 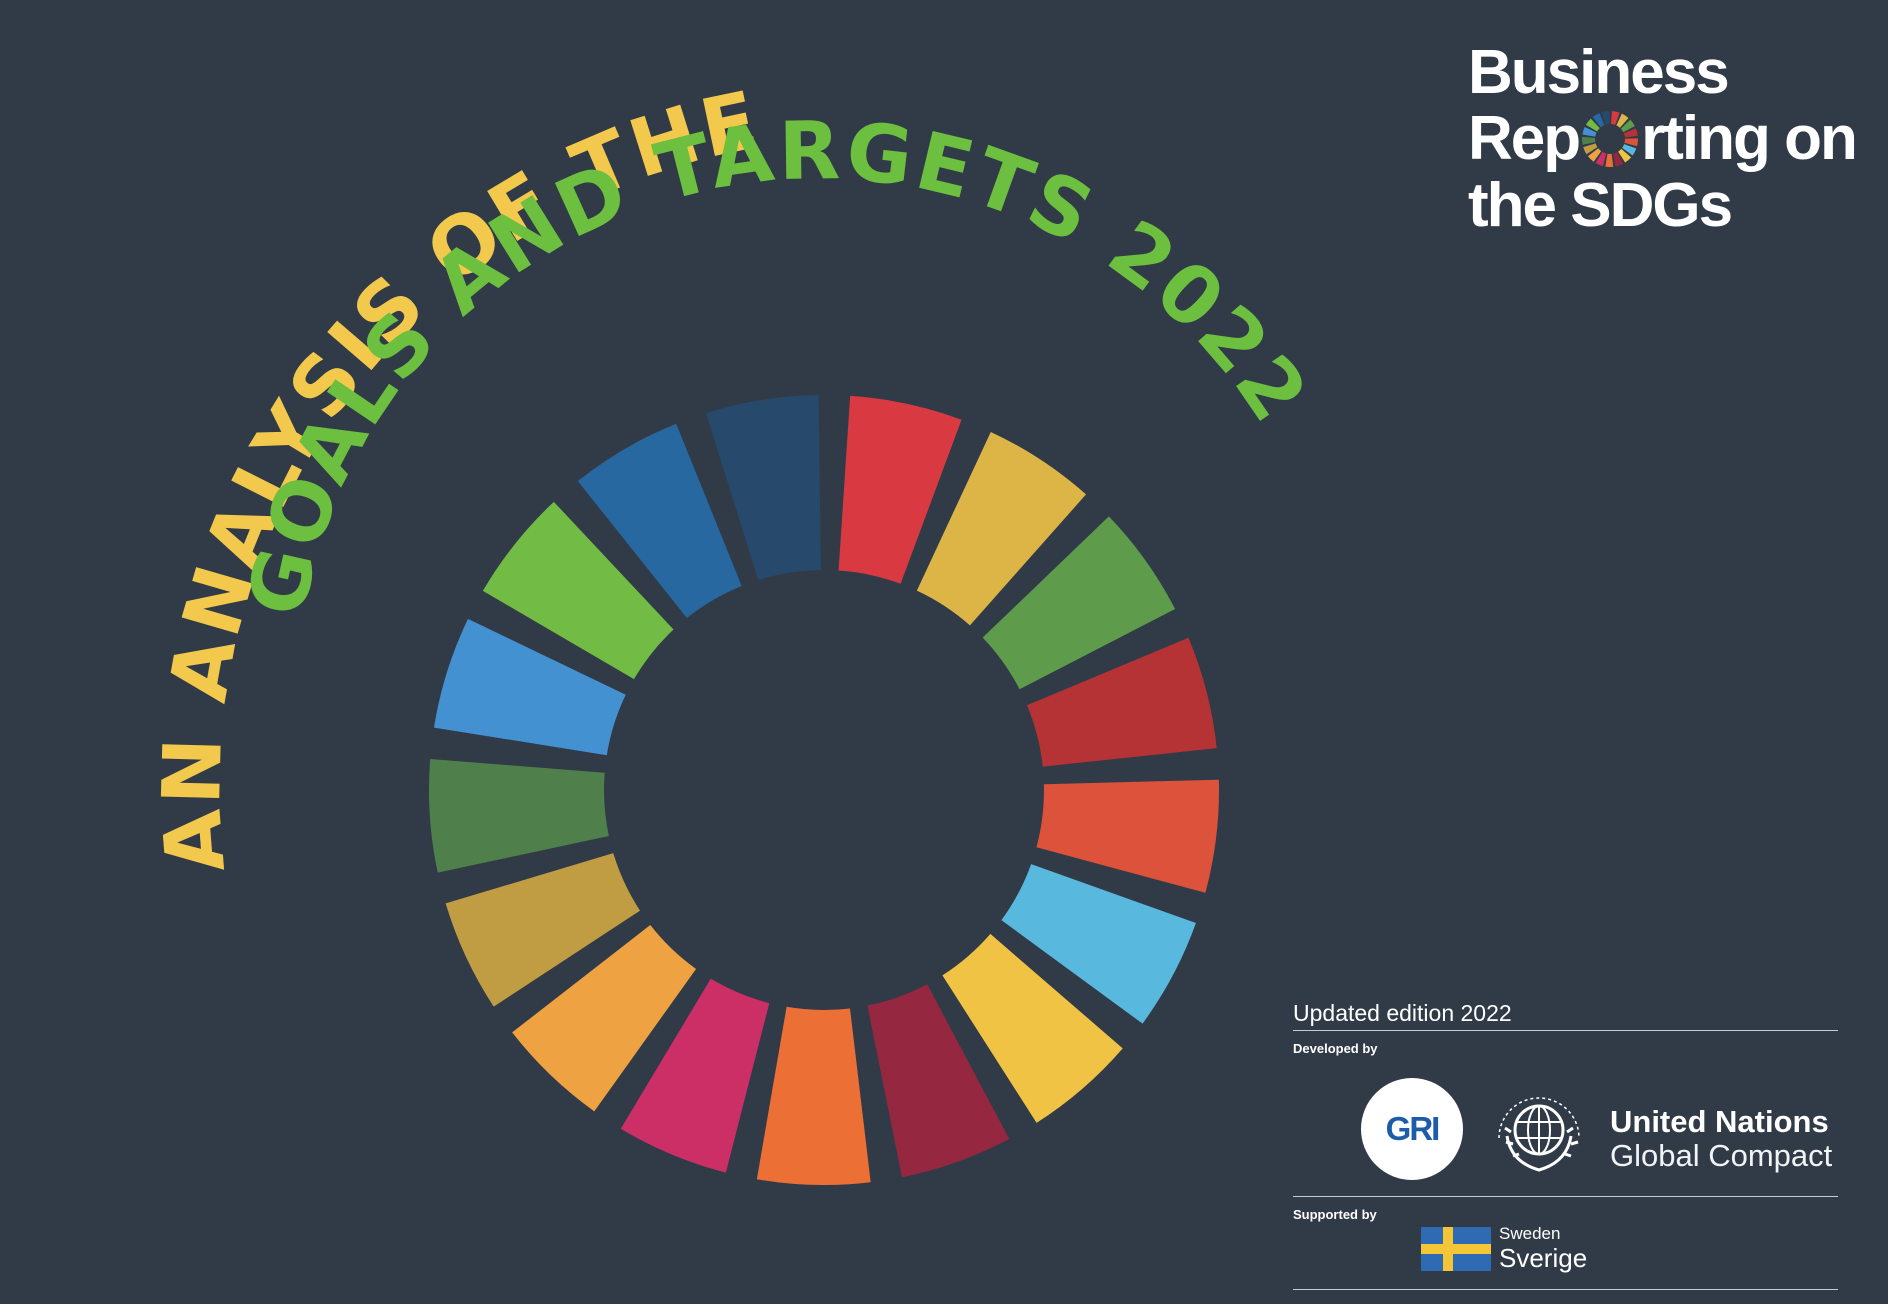 I want to click on sdg-wheel-icon, so click(x=1610, y=138).